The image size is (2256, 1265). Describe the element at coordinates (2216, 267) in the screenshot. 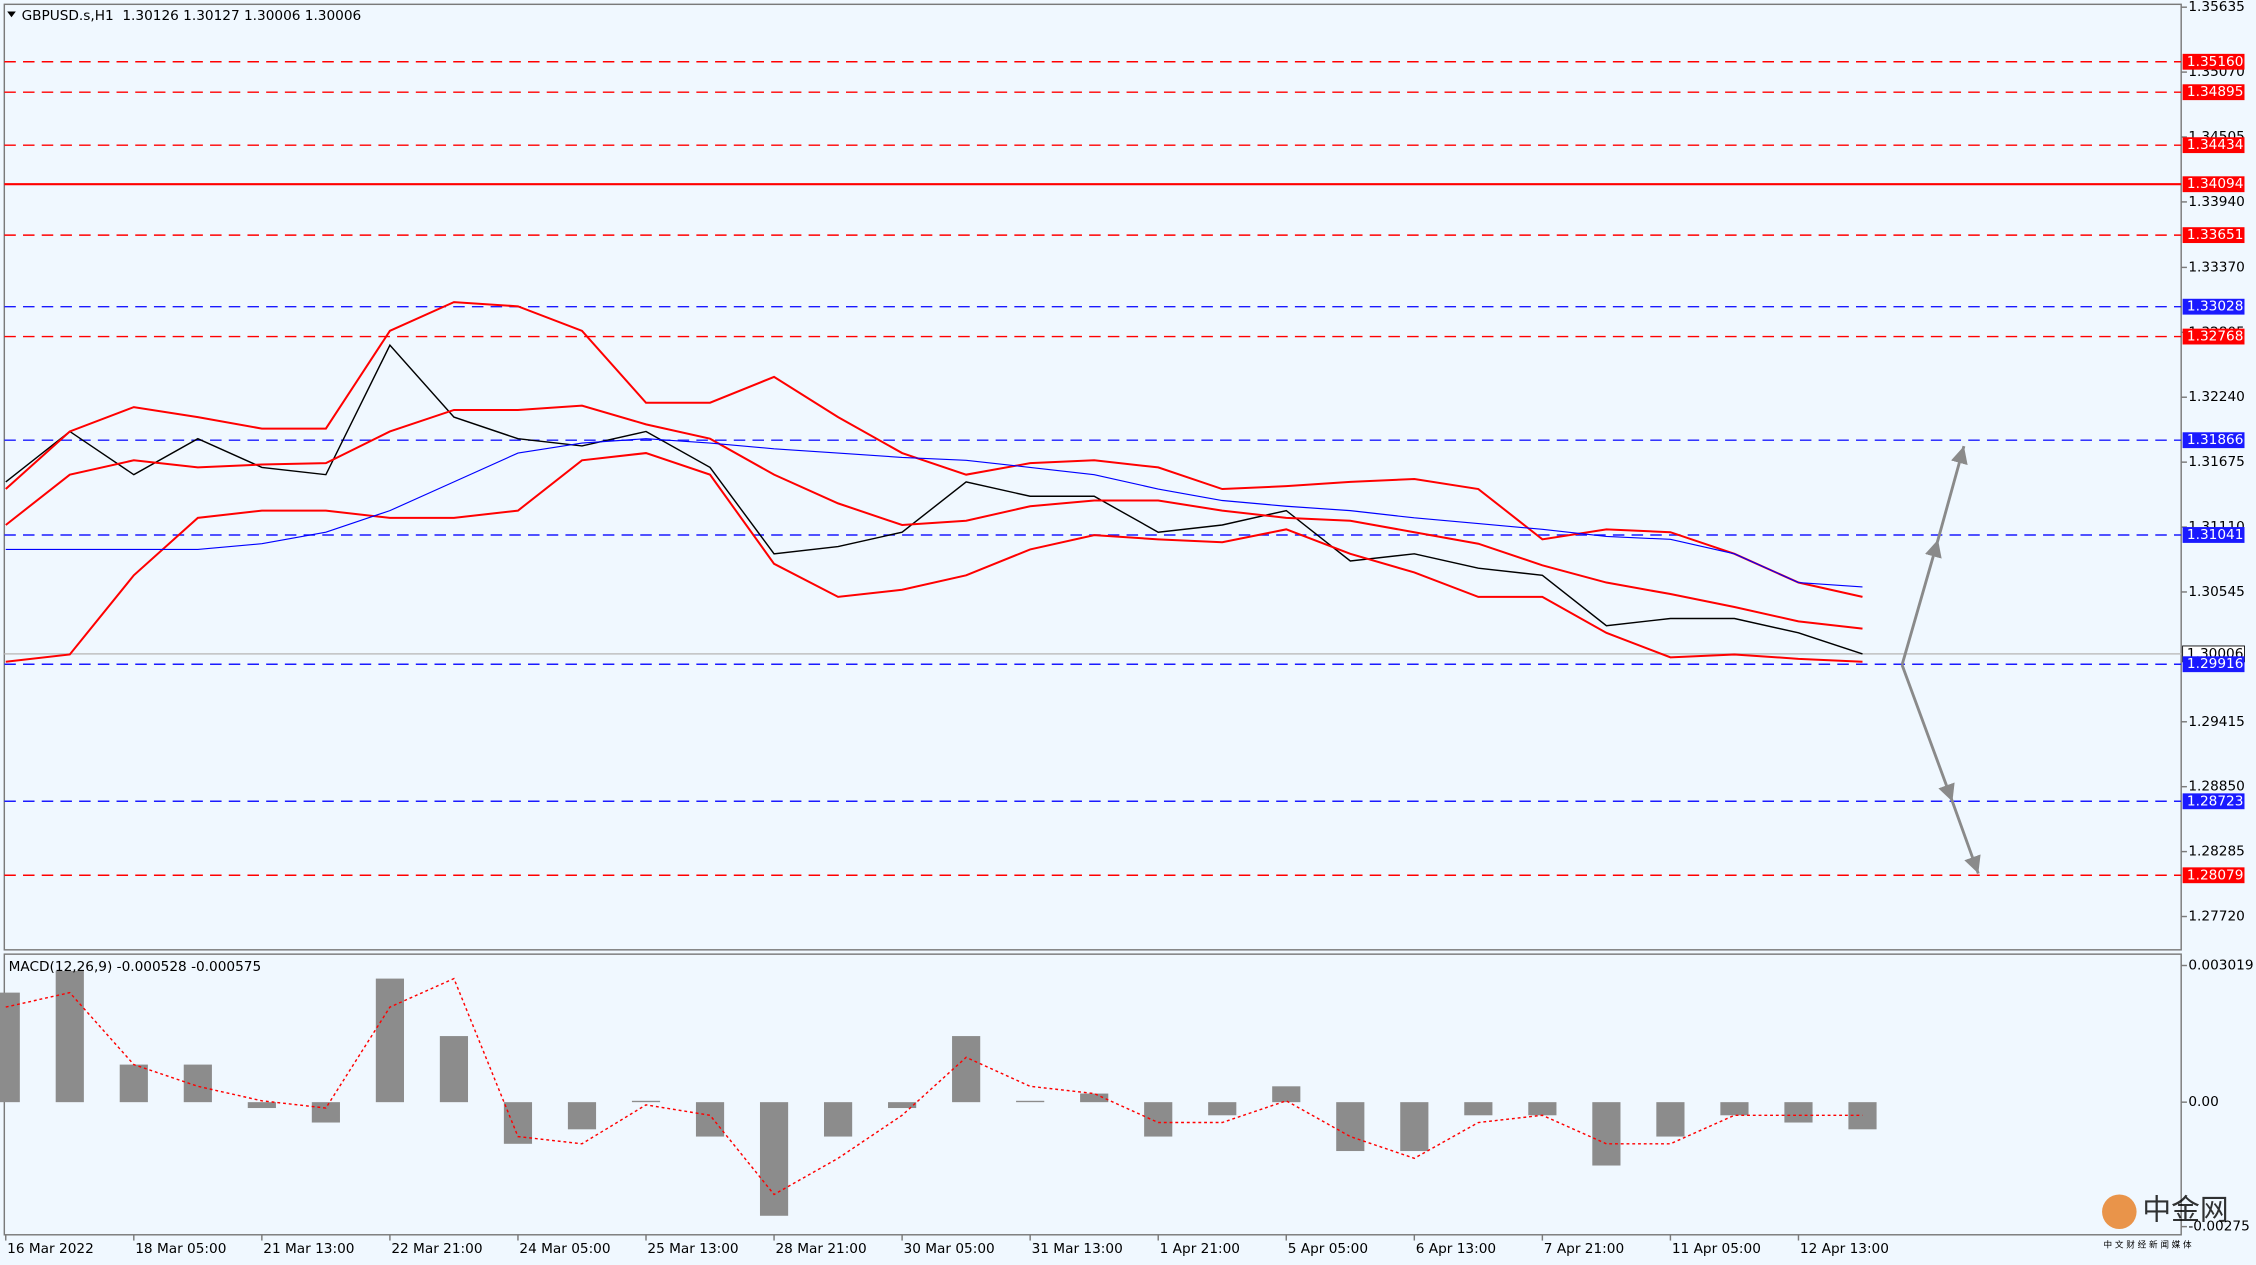

I see `y-tick-label: 1.33370` at that location.